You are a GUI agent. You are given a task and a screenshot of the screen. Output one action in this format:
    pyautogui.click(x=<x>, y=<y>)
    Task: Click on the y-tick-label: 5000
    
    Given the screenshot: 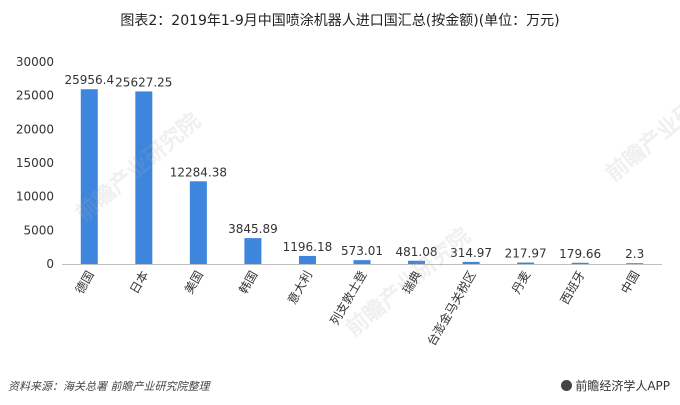 What is the action you would take?
    pyautogui.click(x=38, y=230)
    